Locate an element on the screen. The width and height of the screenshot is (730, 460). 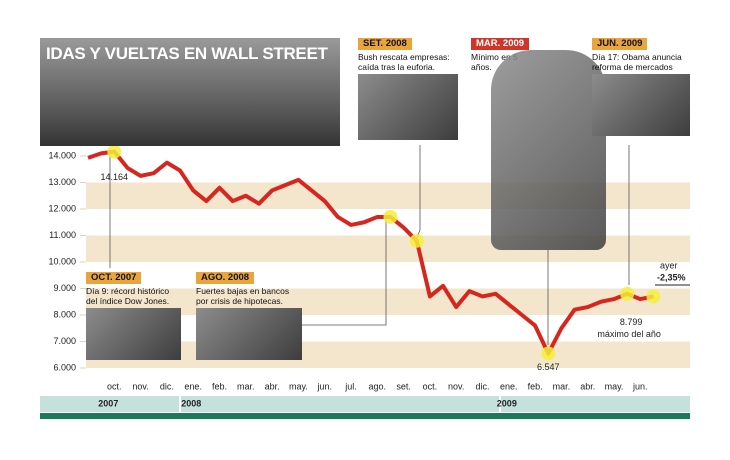
annotation-date: SET. 2008 is located at coordinates (385, 44).